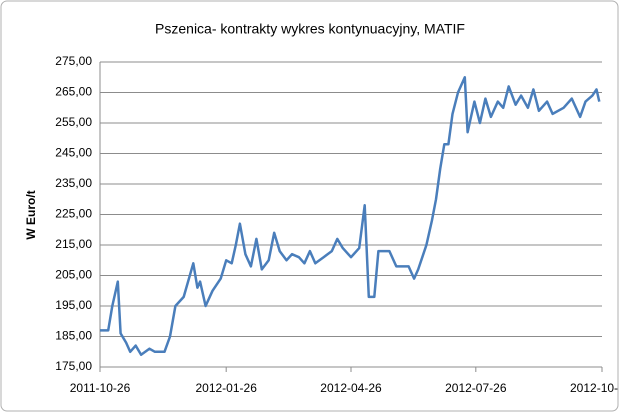  Describe the element at coordinates (73, 214) in the screenshot. I see `y-tick-label: 225,00` at that location.